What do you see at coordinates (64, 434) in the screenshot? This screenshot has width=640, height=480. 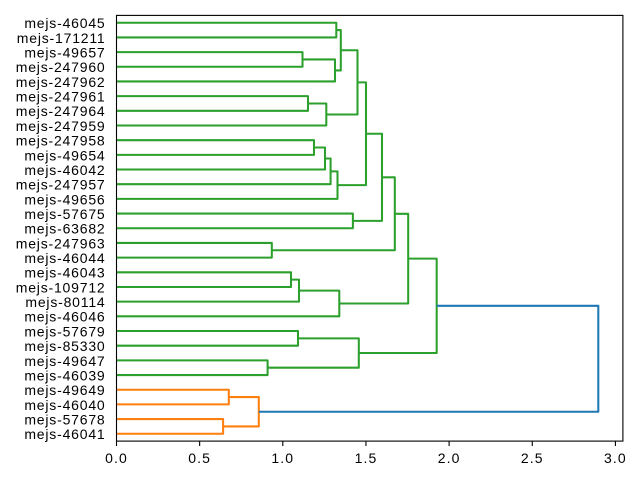 I see `svg-text: mejs-46041` at bounding box center [64, 434].